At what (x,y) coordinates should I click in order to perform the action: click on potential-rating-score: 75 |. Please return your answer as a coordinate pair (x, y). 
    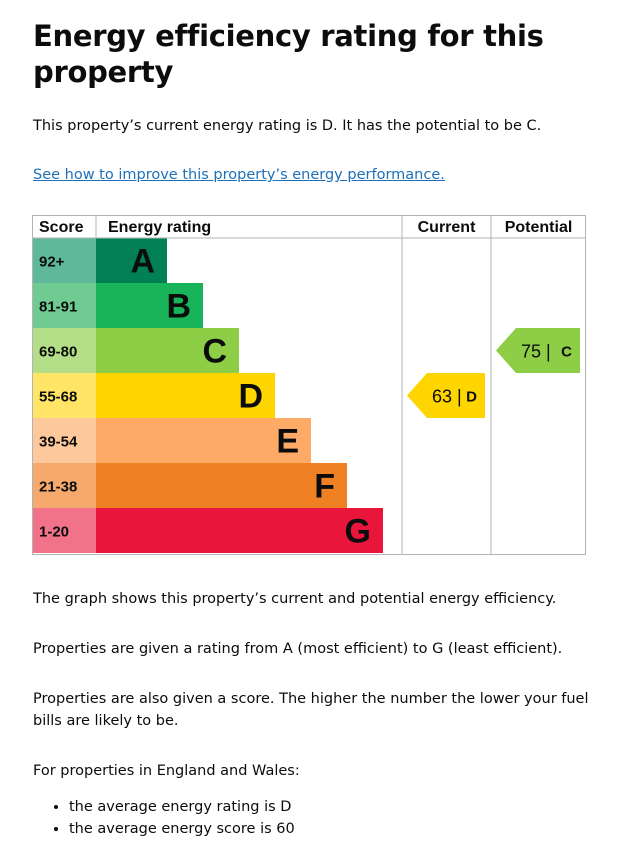
    Looking at the image, I should click on (536, 352).